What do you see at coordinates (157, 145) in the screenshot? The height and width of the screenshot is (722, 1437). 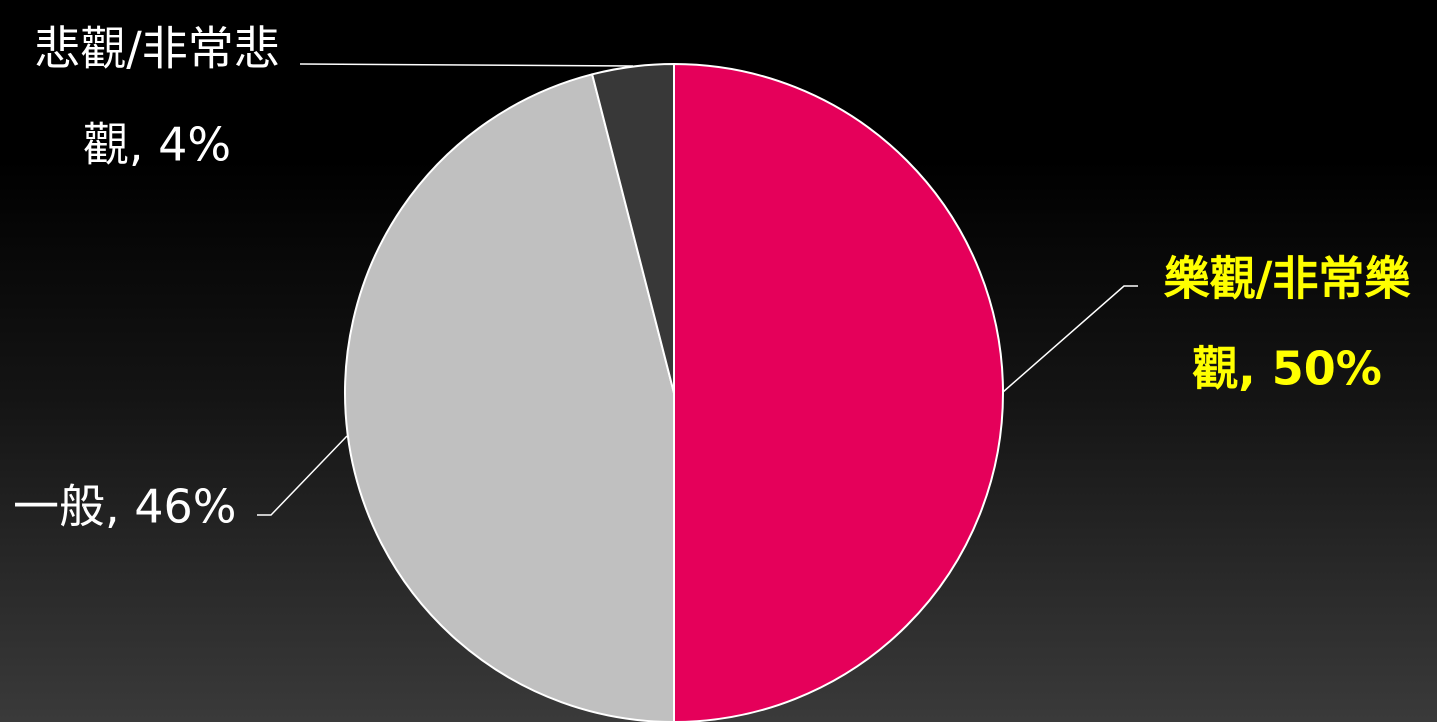 I see `data-label-pessimistic-line-2: 觀, 4%` at bounding box center [157, 145].